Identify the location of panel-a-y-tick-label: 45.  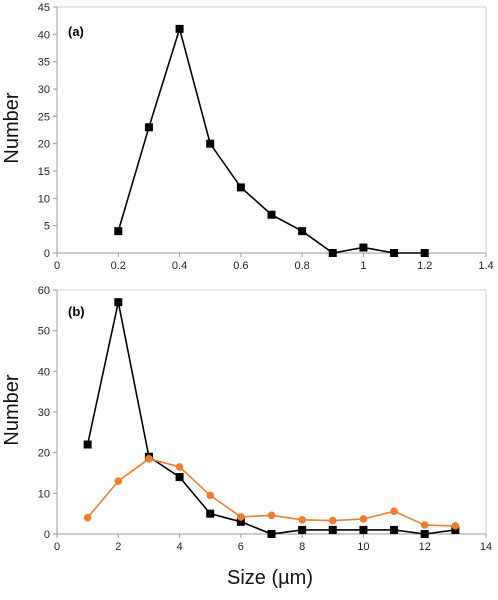
(44, 8).